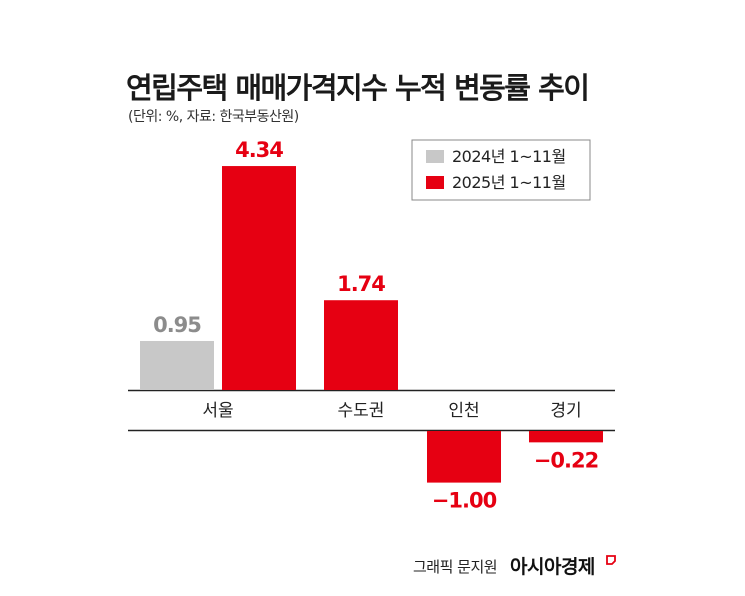 The image size is (745, 596). Describe the element at coordinates (509, 182) in the screenshot. I see `legend-label-2025: 2025년 1~11월` at that location.